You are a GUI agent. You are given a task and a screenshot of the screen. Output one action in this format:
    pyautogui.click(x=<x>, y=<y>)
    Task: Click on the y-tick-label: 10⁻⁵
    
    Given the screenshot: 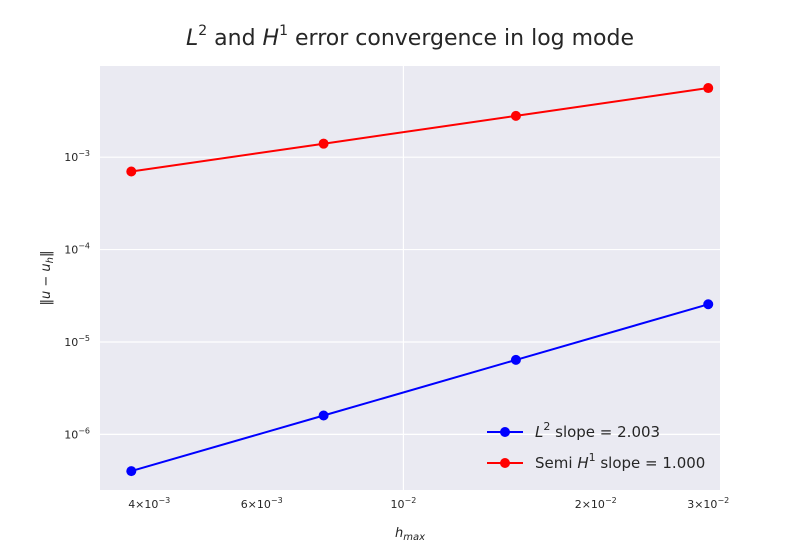 What is the action you would take?
    pyautogui.click(x=77, y=341)
    